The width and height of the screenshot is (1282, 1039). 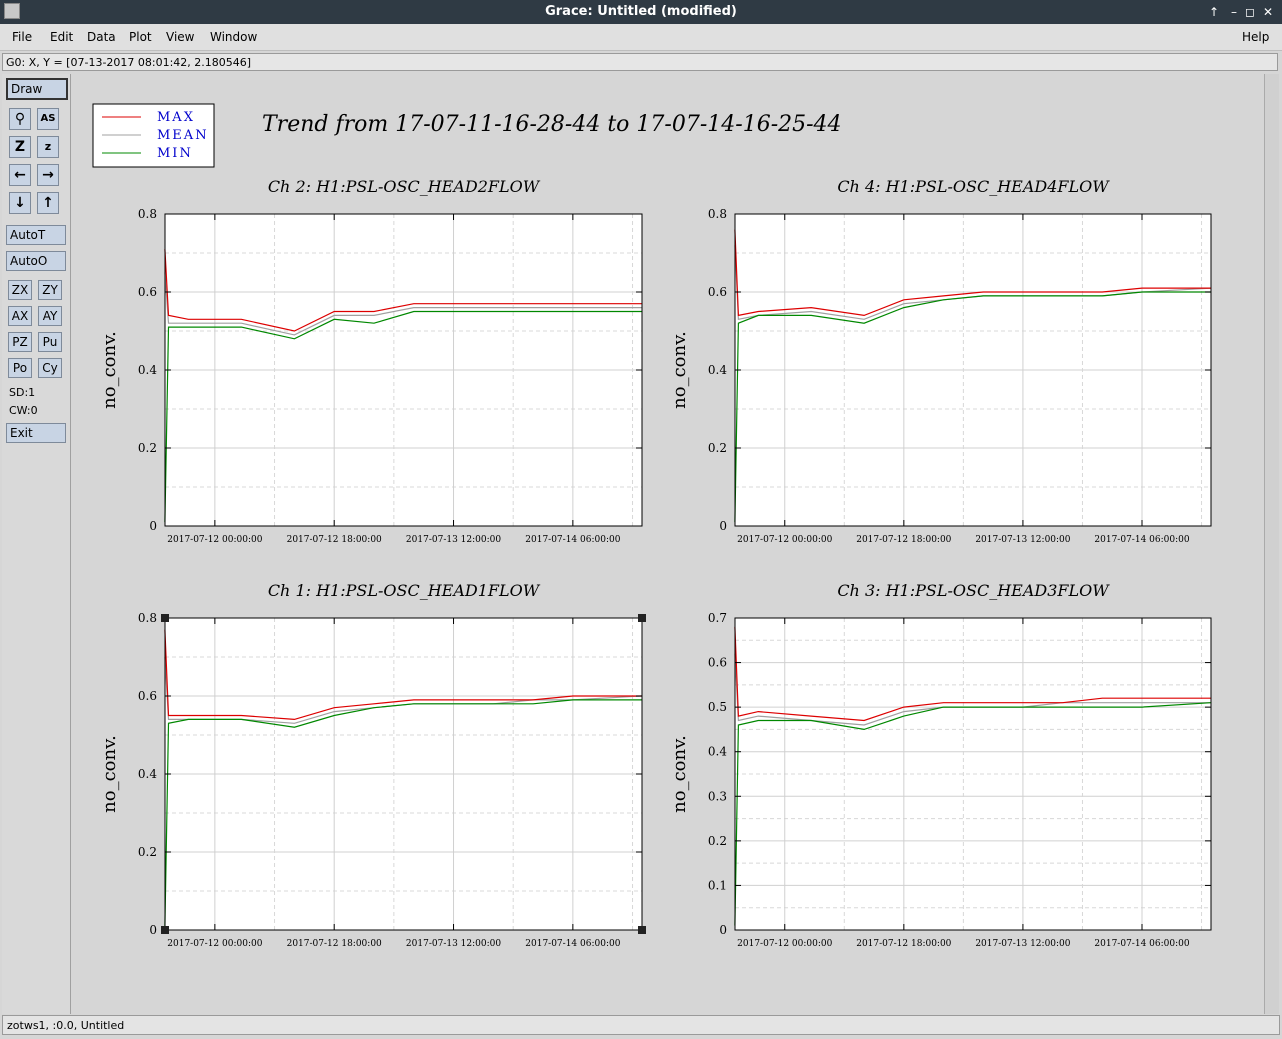 I want to click on series-line-mean, so click(x=403, y=304).